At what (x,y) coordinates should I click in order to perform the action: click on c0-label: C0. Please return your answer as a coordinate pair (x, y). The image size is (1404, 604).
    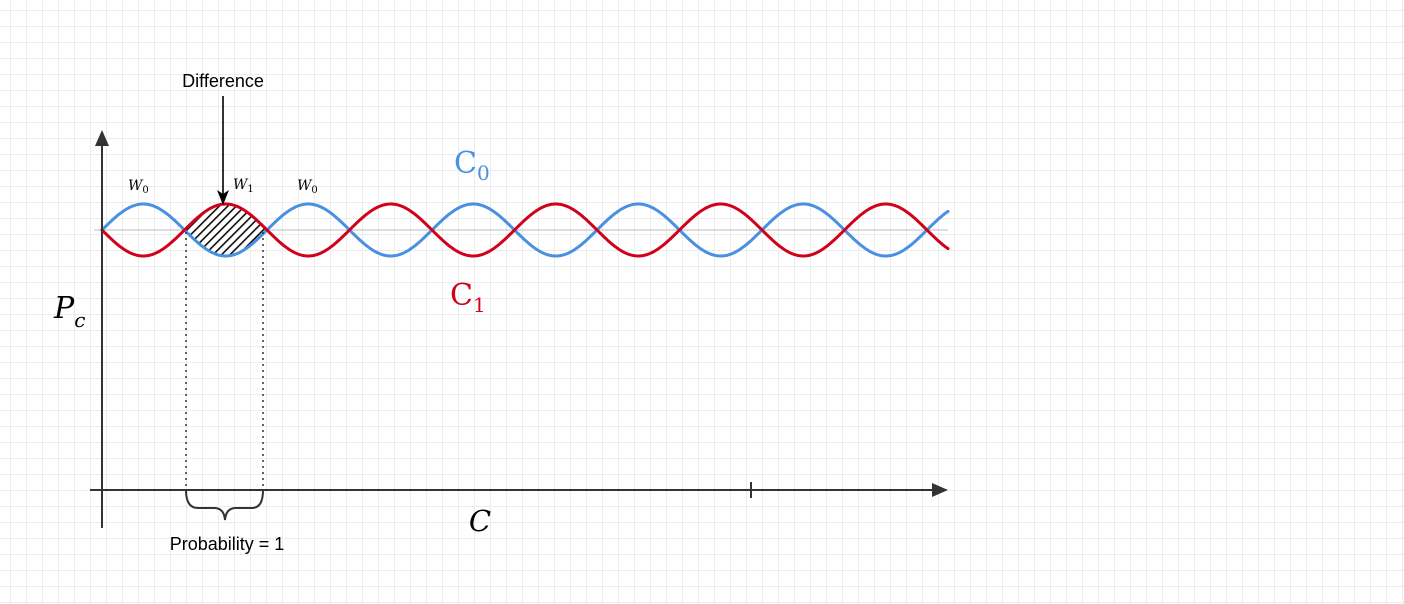
    Looking at the image, I should click on (472, 165).